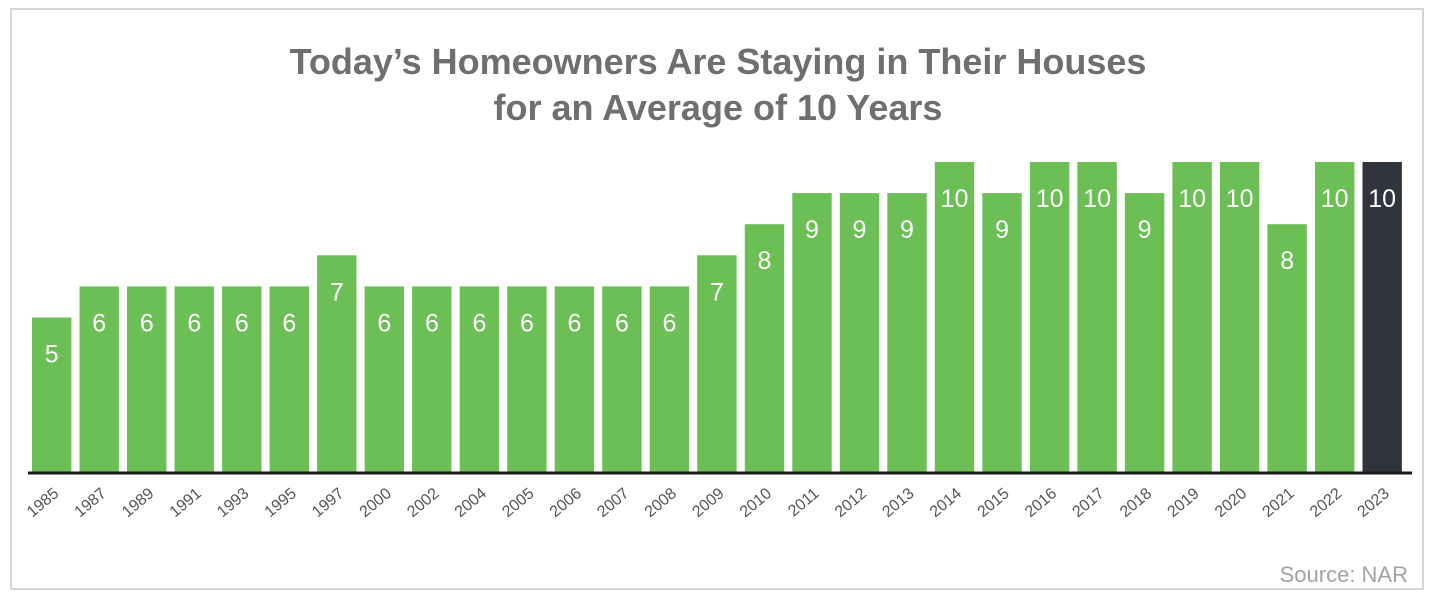  What do you see at coordinates (955, 199) in the screenshot?
I see `value-label-2014: 10` at bounding box center [955, 199].